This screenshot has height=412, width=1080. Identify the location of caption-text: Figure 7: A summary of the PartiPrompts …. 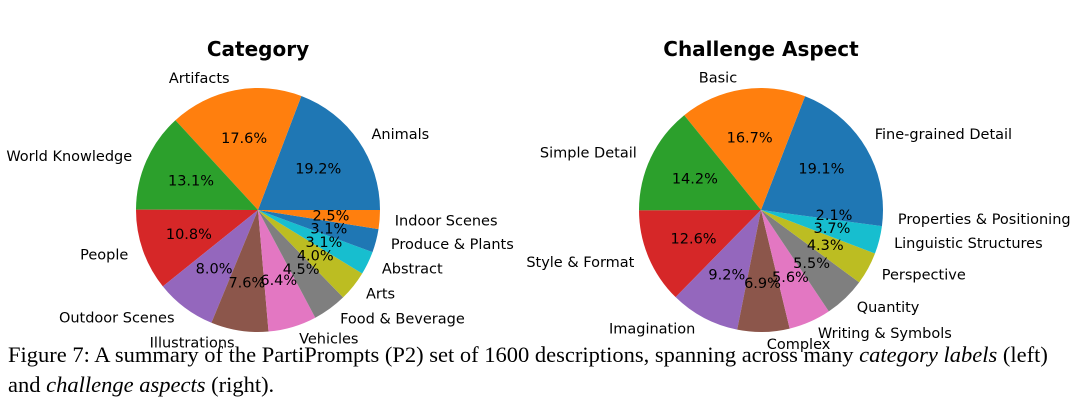
(431, 354).